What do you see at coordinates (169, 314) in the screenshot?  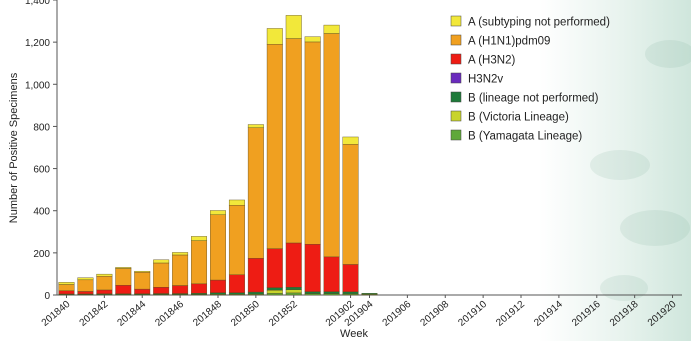 I see `x-tick-label: 201846` at bounding box center [169, 314].